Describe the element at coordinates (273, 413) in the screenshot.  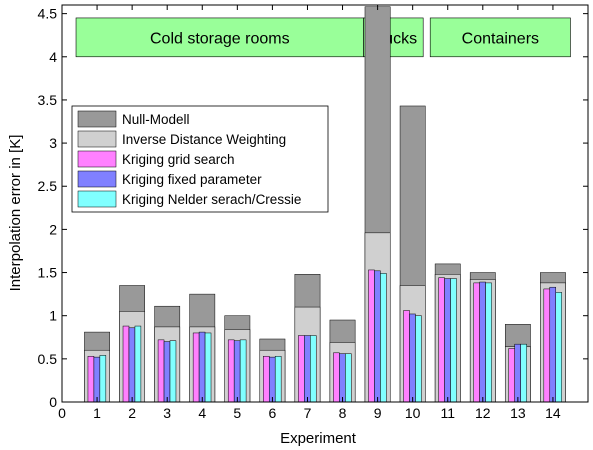
I see `x-tick-label: 6` at that location.